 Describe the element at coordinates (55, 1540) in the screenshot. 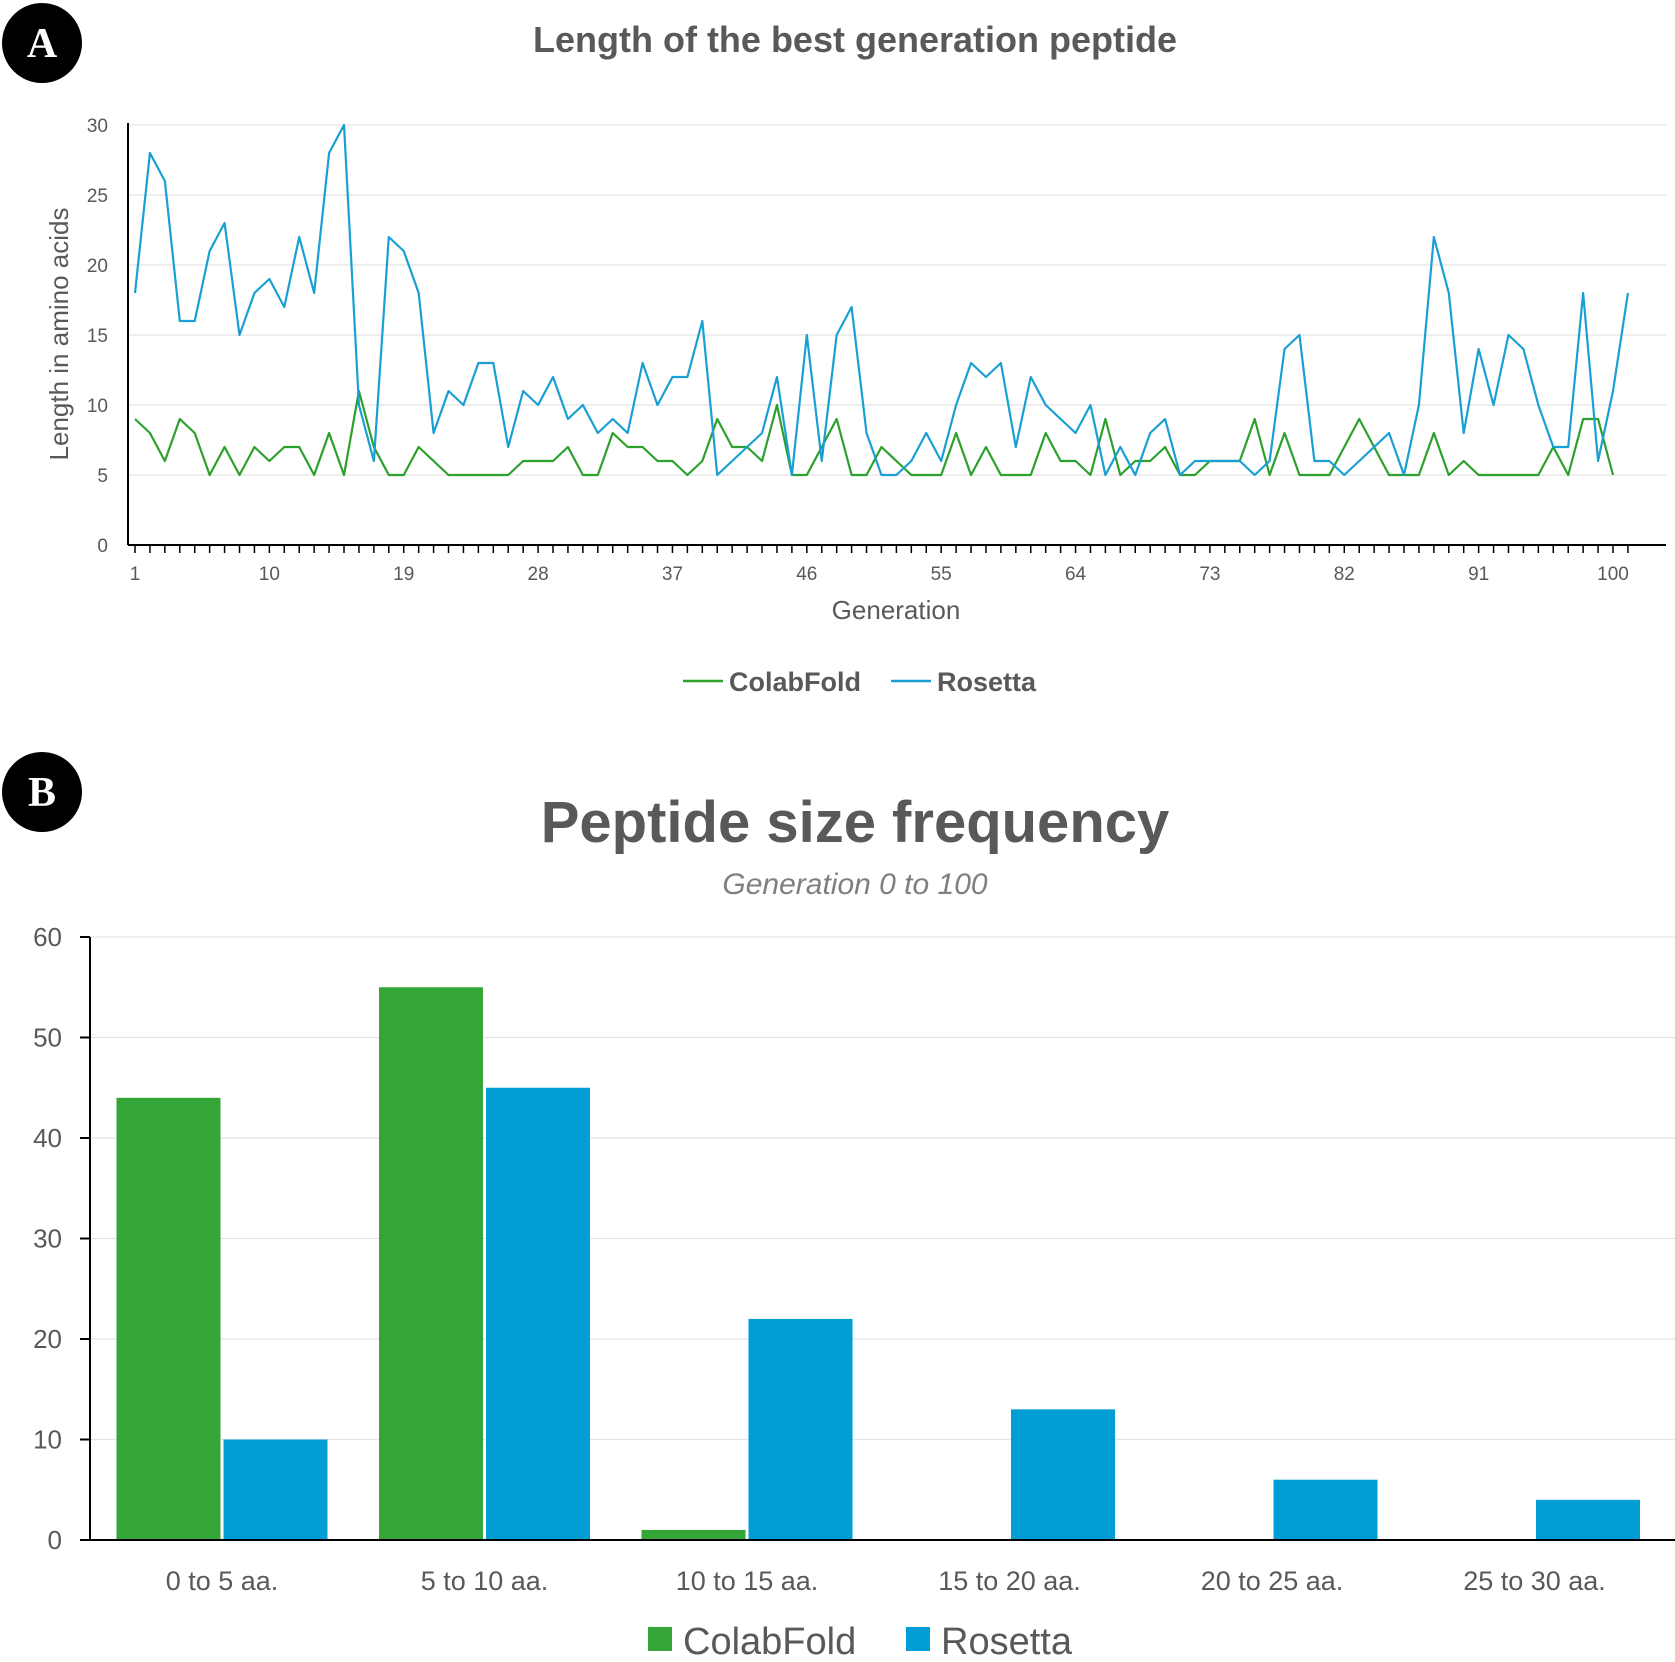

I see `panel-b-y-tick-label: 0` at that location.